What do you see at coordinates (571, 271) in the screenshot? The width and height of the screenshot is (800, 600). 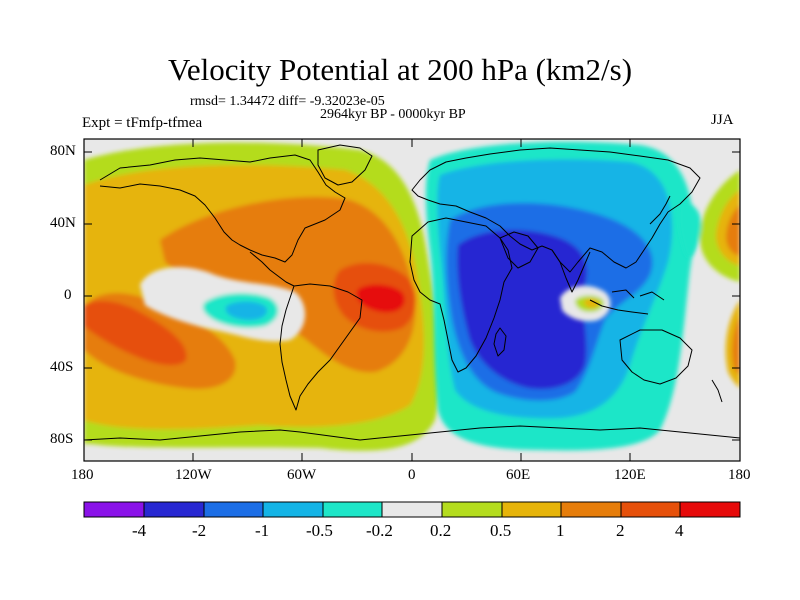 I see `coast-india` at bounding box center [571, 271].